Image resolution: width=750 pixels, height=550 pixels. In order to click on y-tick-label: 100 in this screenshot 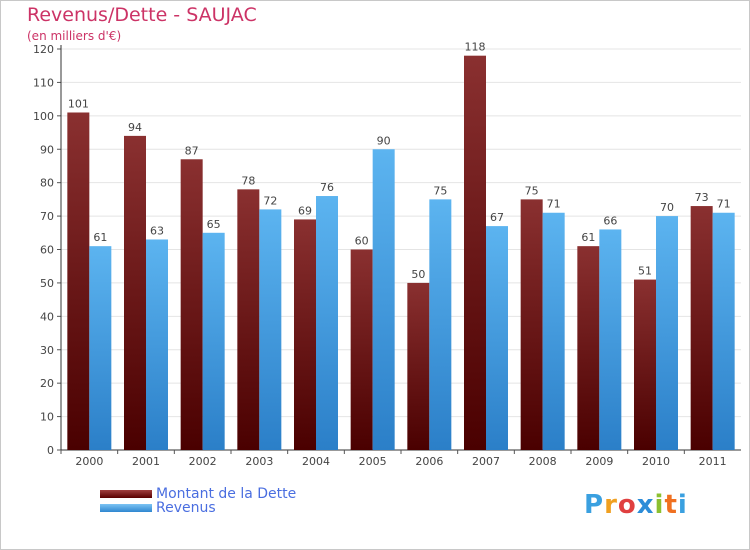, I will do `click(43, 116)`.